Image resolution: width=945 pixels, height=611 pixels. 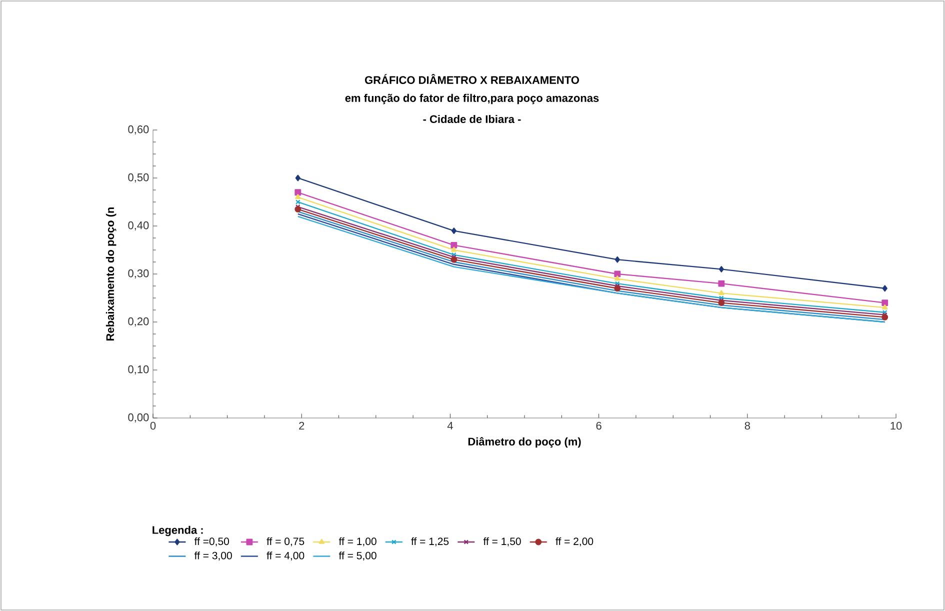 What do you see at coordinates (138, 274) in the screenshot?
I see `y-tick-label: 0,30` at bounding box center [138, 274].